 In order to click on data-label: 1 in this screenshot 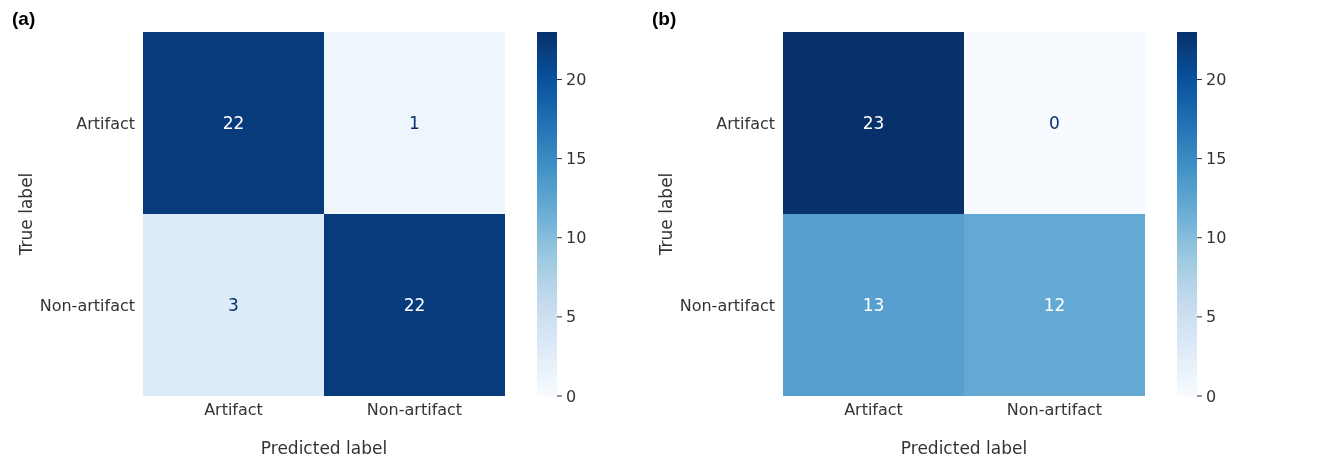, I will do `click(414, 123)`.